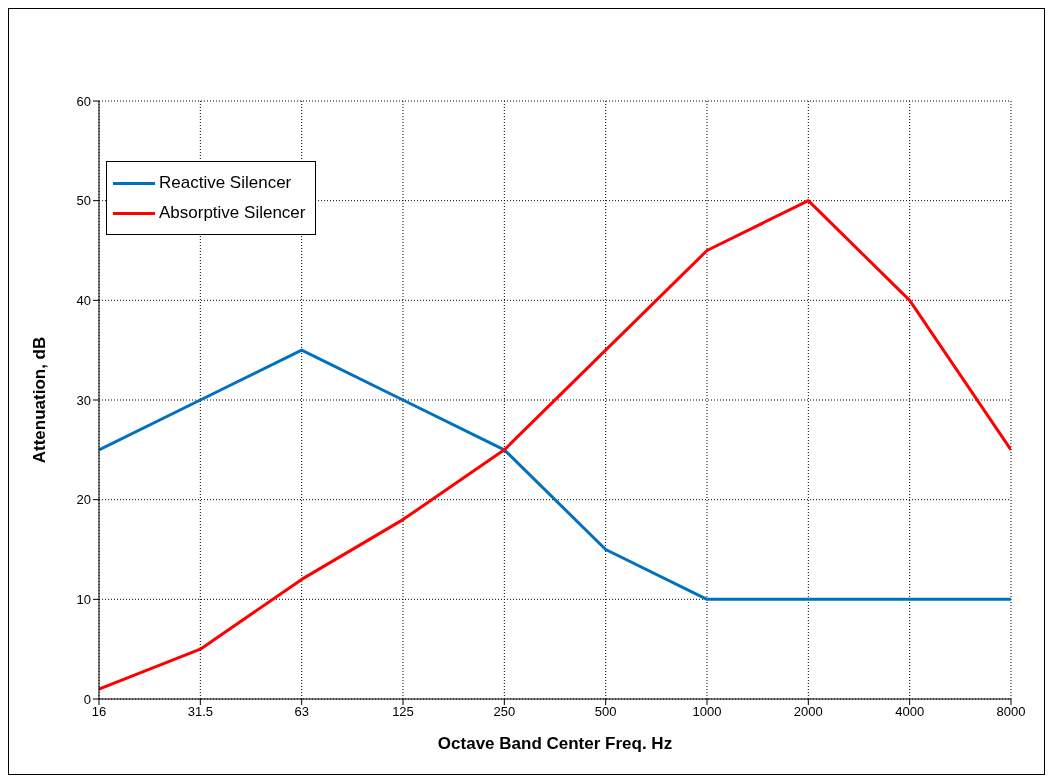  What do you see at coordinates (99, 712) in the screenshot?
I see `x-tick-label: 16` at bounding box center [99, 712].